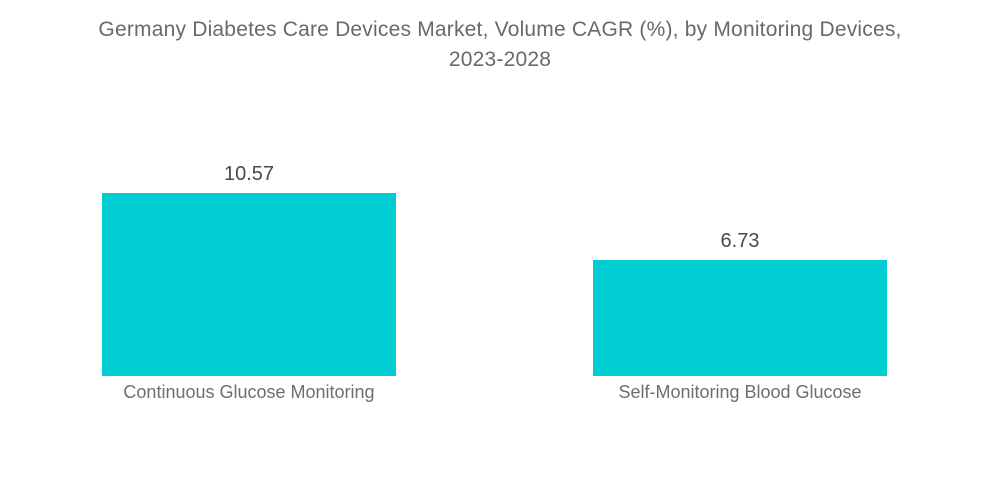 This screenshot has width=1000, height=504. I want to click on bar-group-continuous-glucose-monitoring: 10.57, so click(249, 269).